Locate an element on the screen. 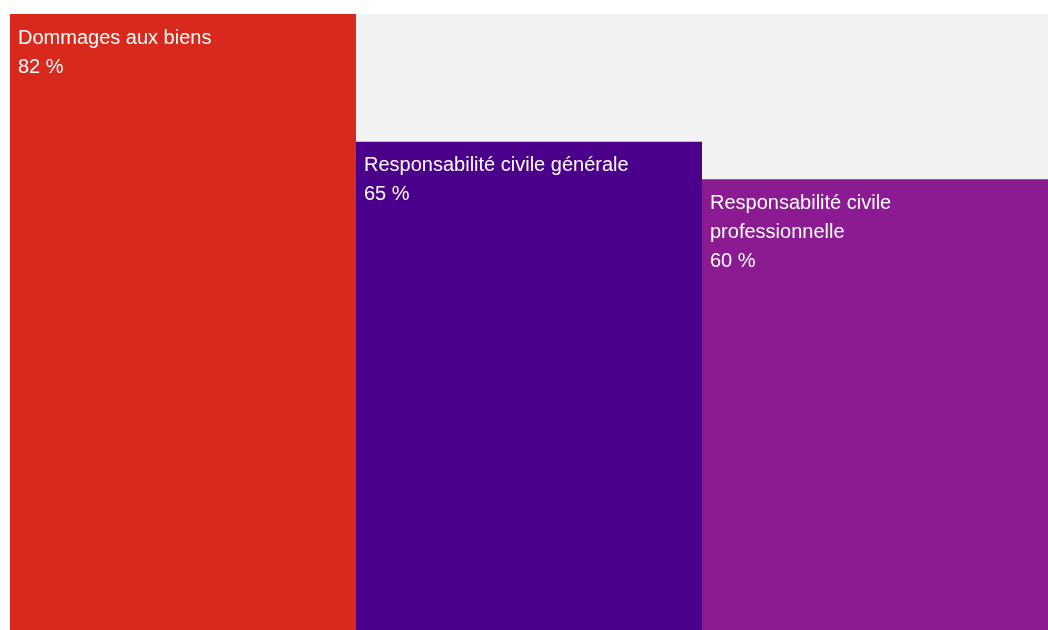 This screenshot has width=1048, height=630. x-tick-label: Responsabilité civile professionnelle is located at coordinates (803, 216).